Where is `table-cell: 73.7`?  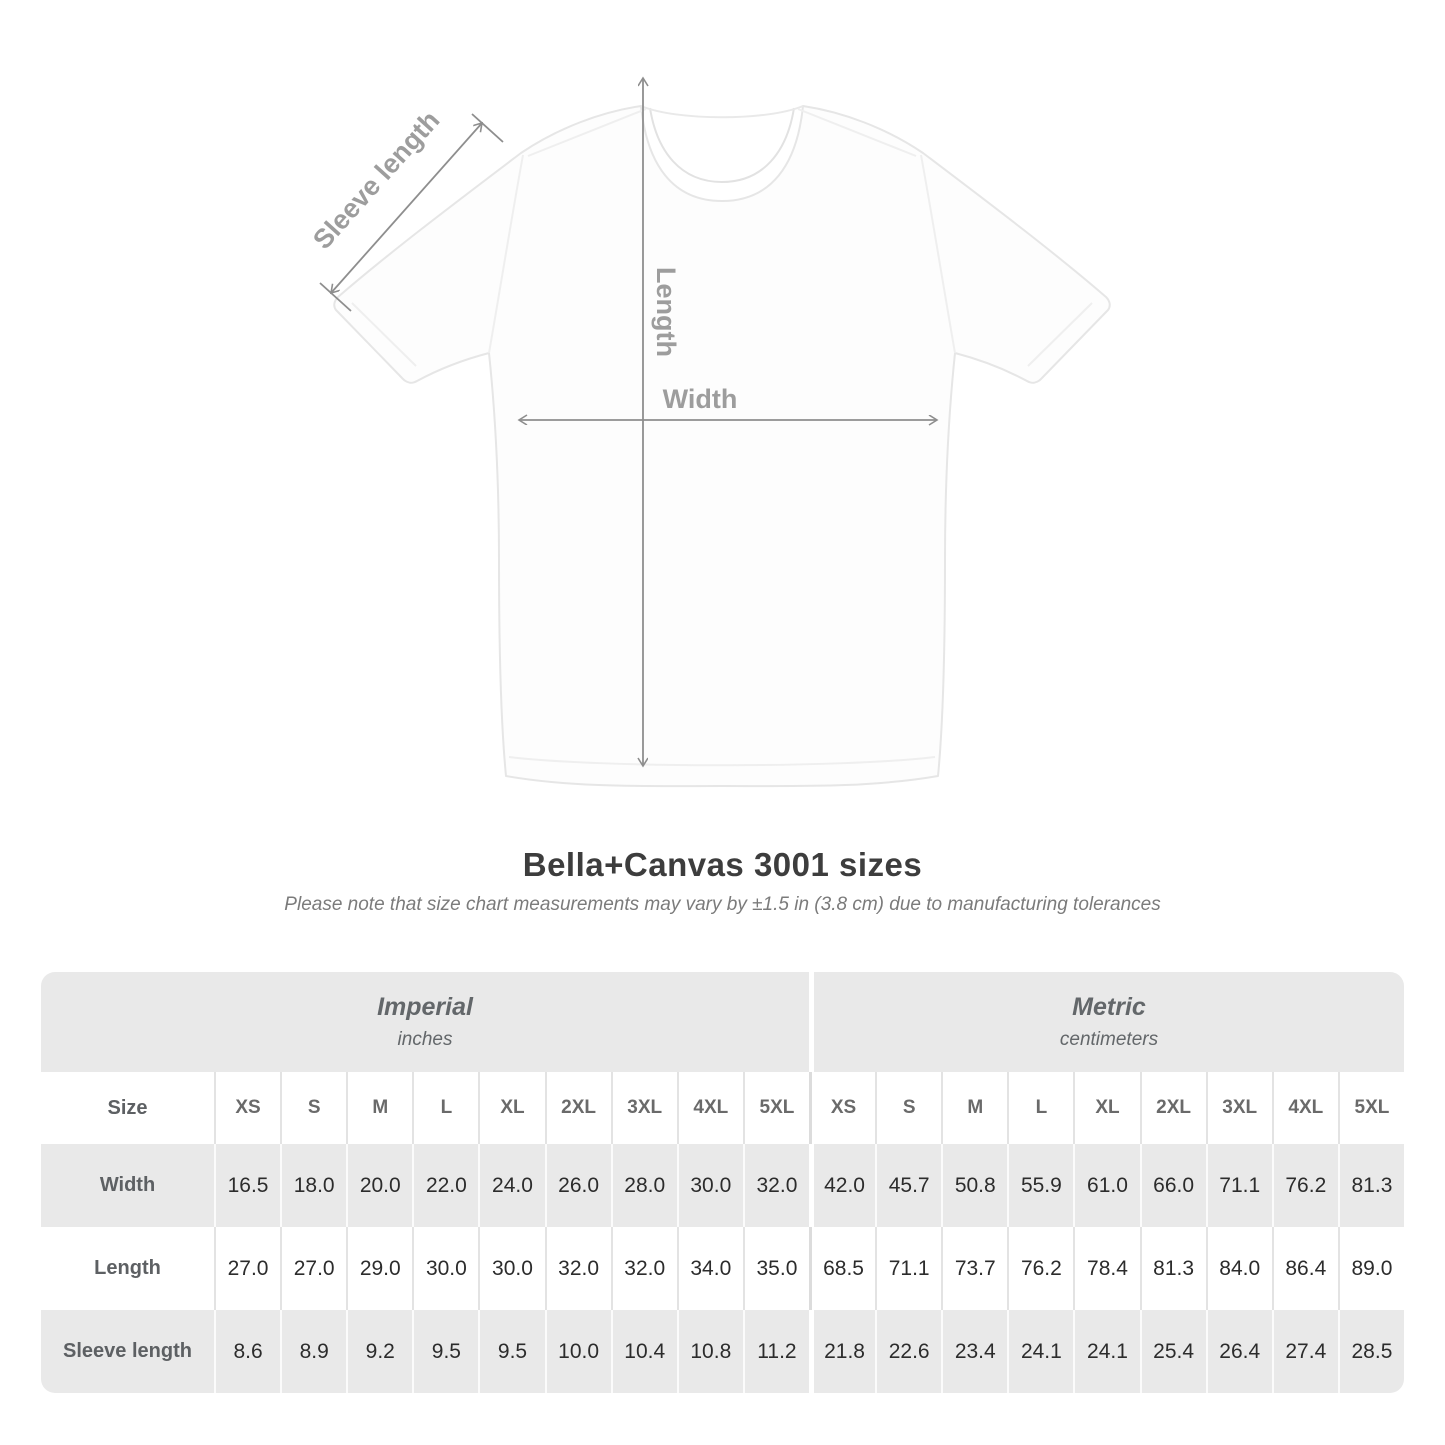 table-cell: 73.7 is located at coordinates (974, 1268).